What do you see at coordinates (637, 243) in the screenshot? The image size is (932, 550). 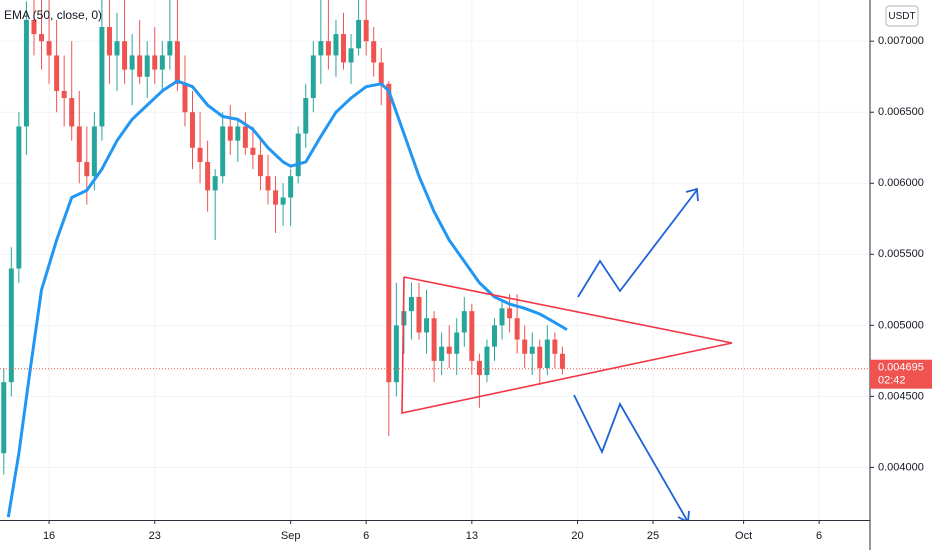 I see `up-arrow` at bounding box center [637, 243].